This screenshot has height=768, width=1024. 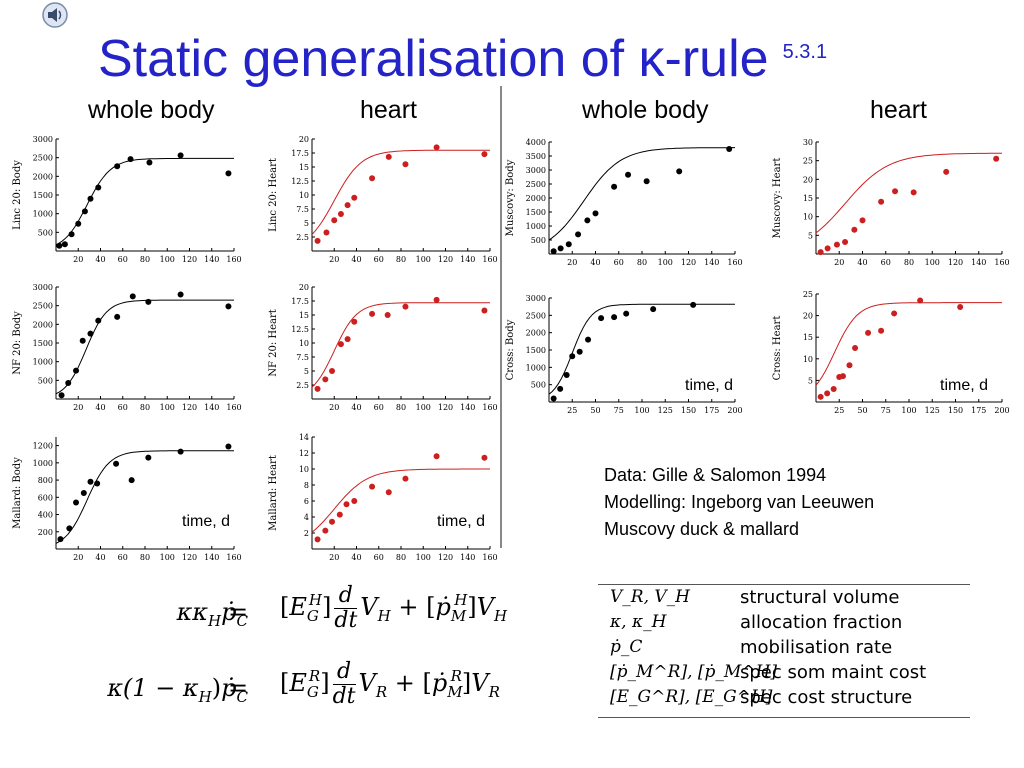 What do you see at coordinates (306, 371) in the screenshot?
I see `y-tick-label: 5` at bounding box center [306, 371].